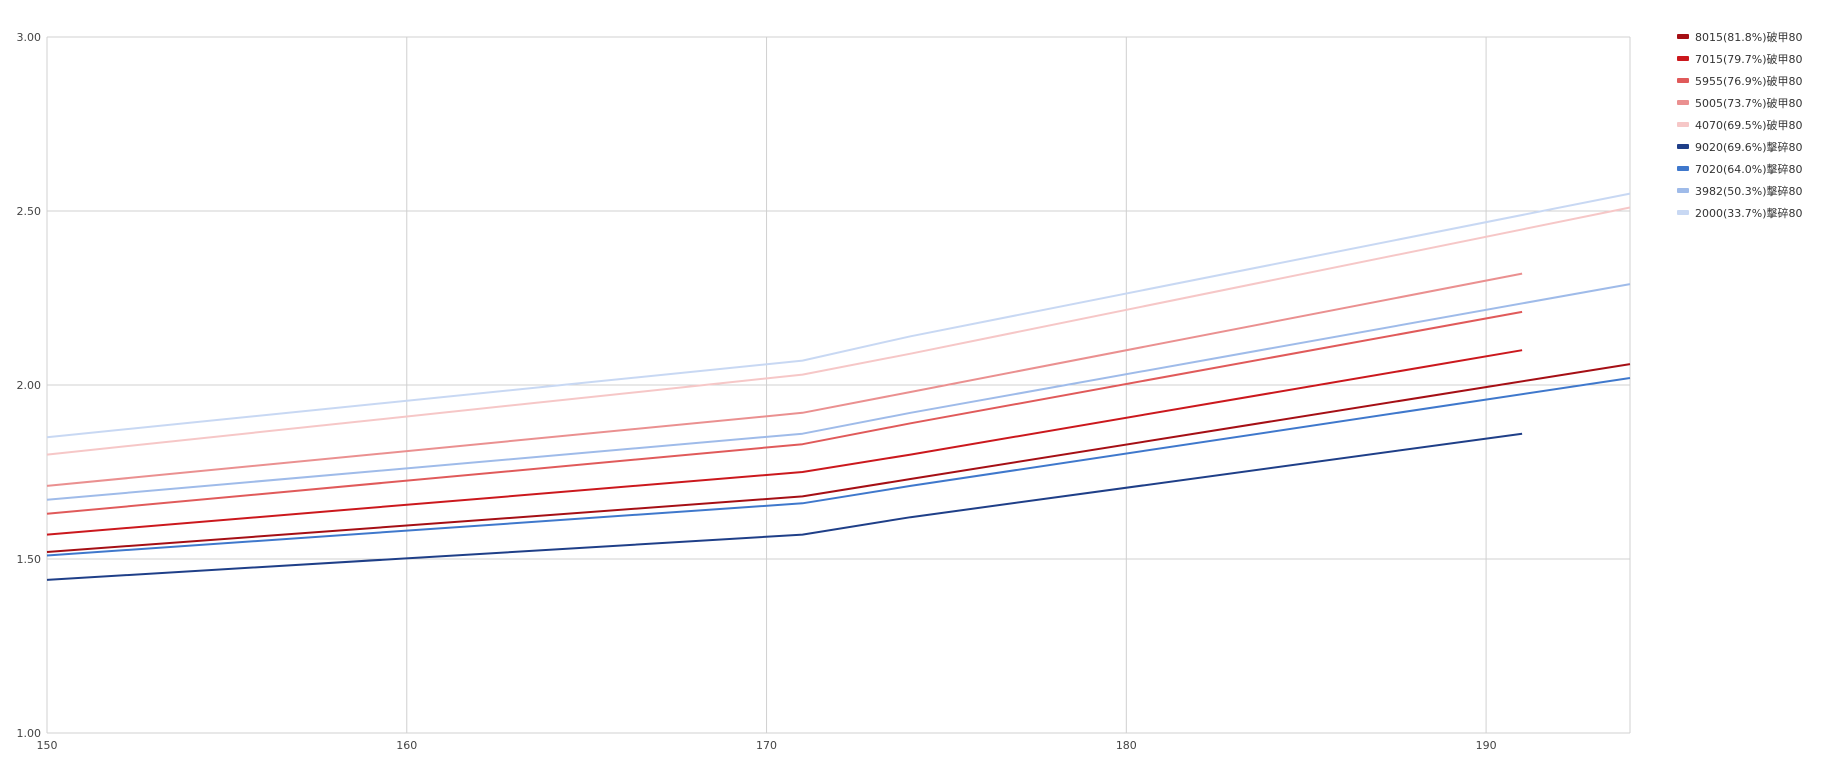  What do you see at coordinates (1749, 213) in the screenshot?
I see `legend-label: 2000(33.7%)擊碎80` at bounding box center [1749, 213].